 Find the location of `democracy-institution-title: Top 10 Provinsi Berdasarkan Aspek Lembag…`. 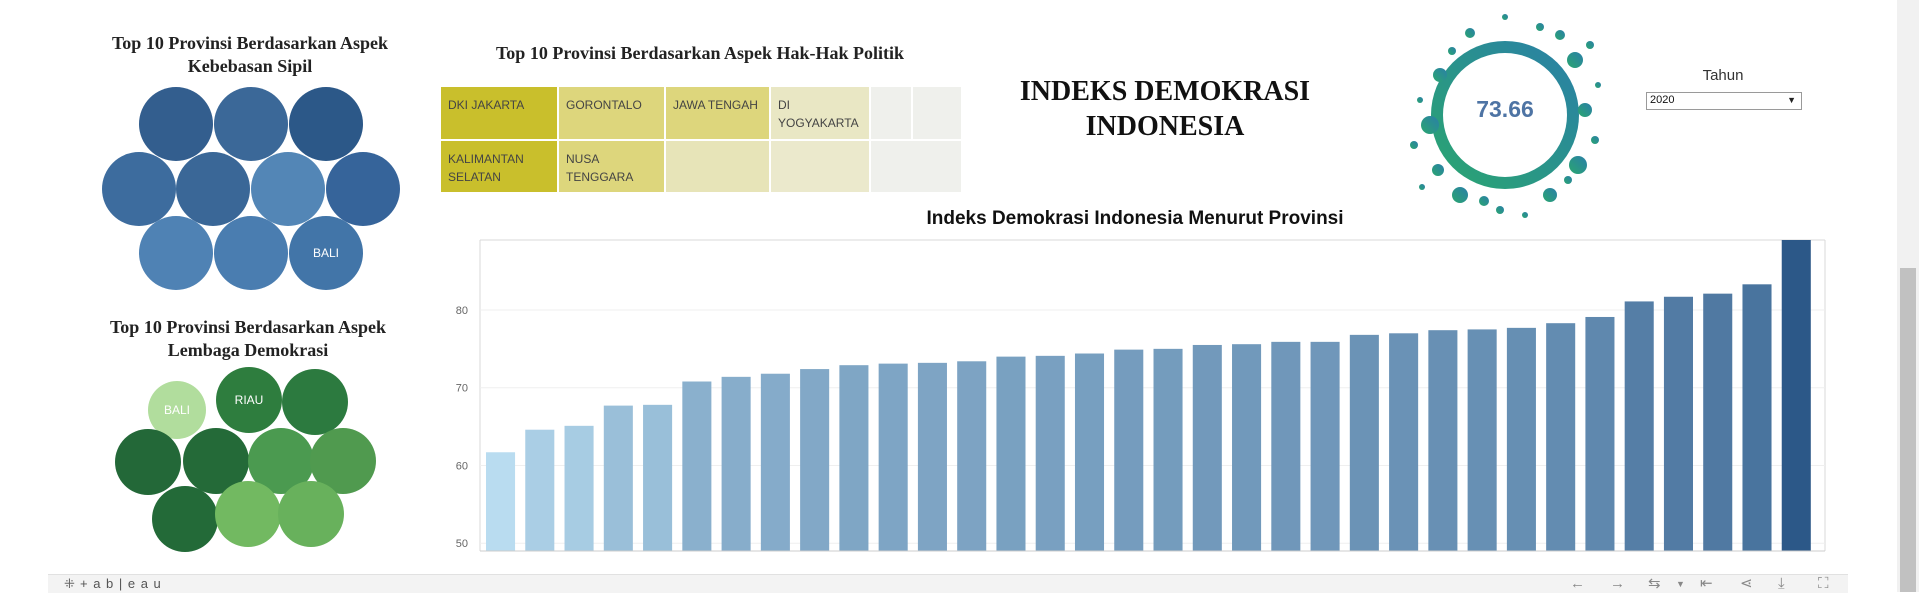

democracy-institution-title: Top 10 Provinsi Berdasarkan Aspek Lembag… is located at coordinates (248, 338).